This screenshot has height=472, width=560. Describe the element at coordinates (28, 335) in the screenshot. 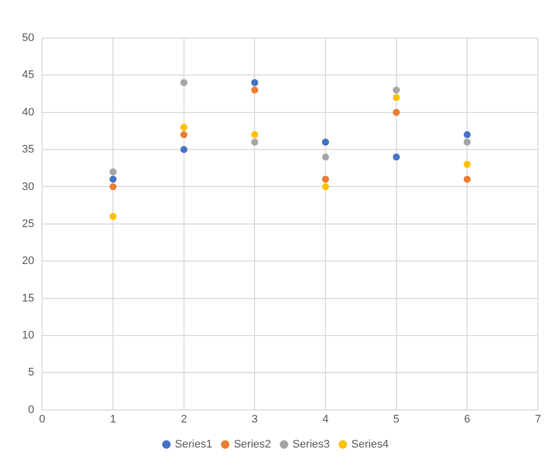

I see `y-tick-label: 10` at that location.